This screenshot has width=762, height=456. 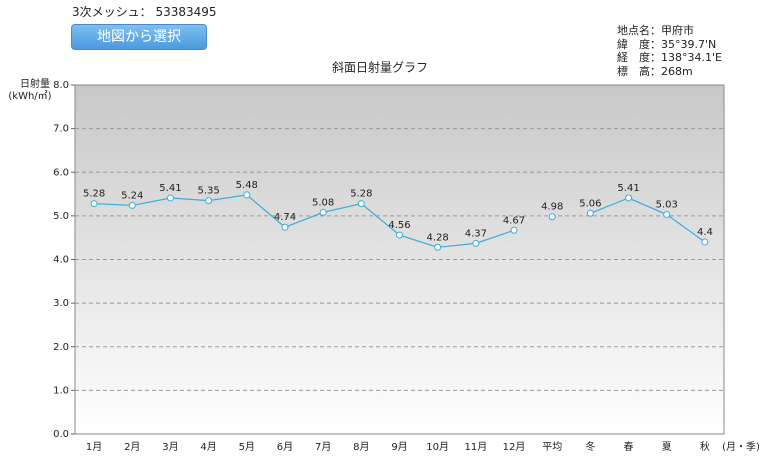 What do you see at coordinates (247, 447) in the screenshot?
I see `x-tick-label: 5月` at bounding box center [247, 447].